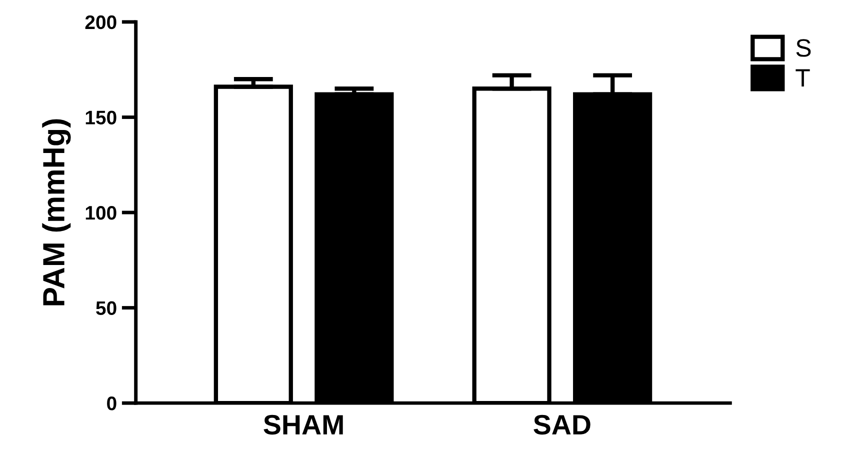 The width and height of the screenshot is (849, 457). Describe the element at coordinates (101, 117) in the screenshot. I see `y-tick-label: 150` at that location.